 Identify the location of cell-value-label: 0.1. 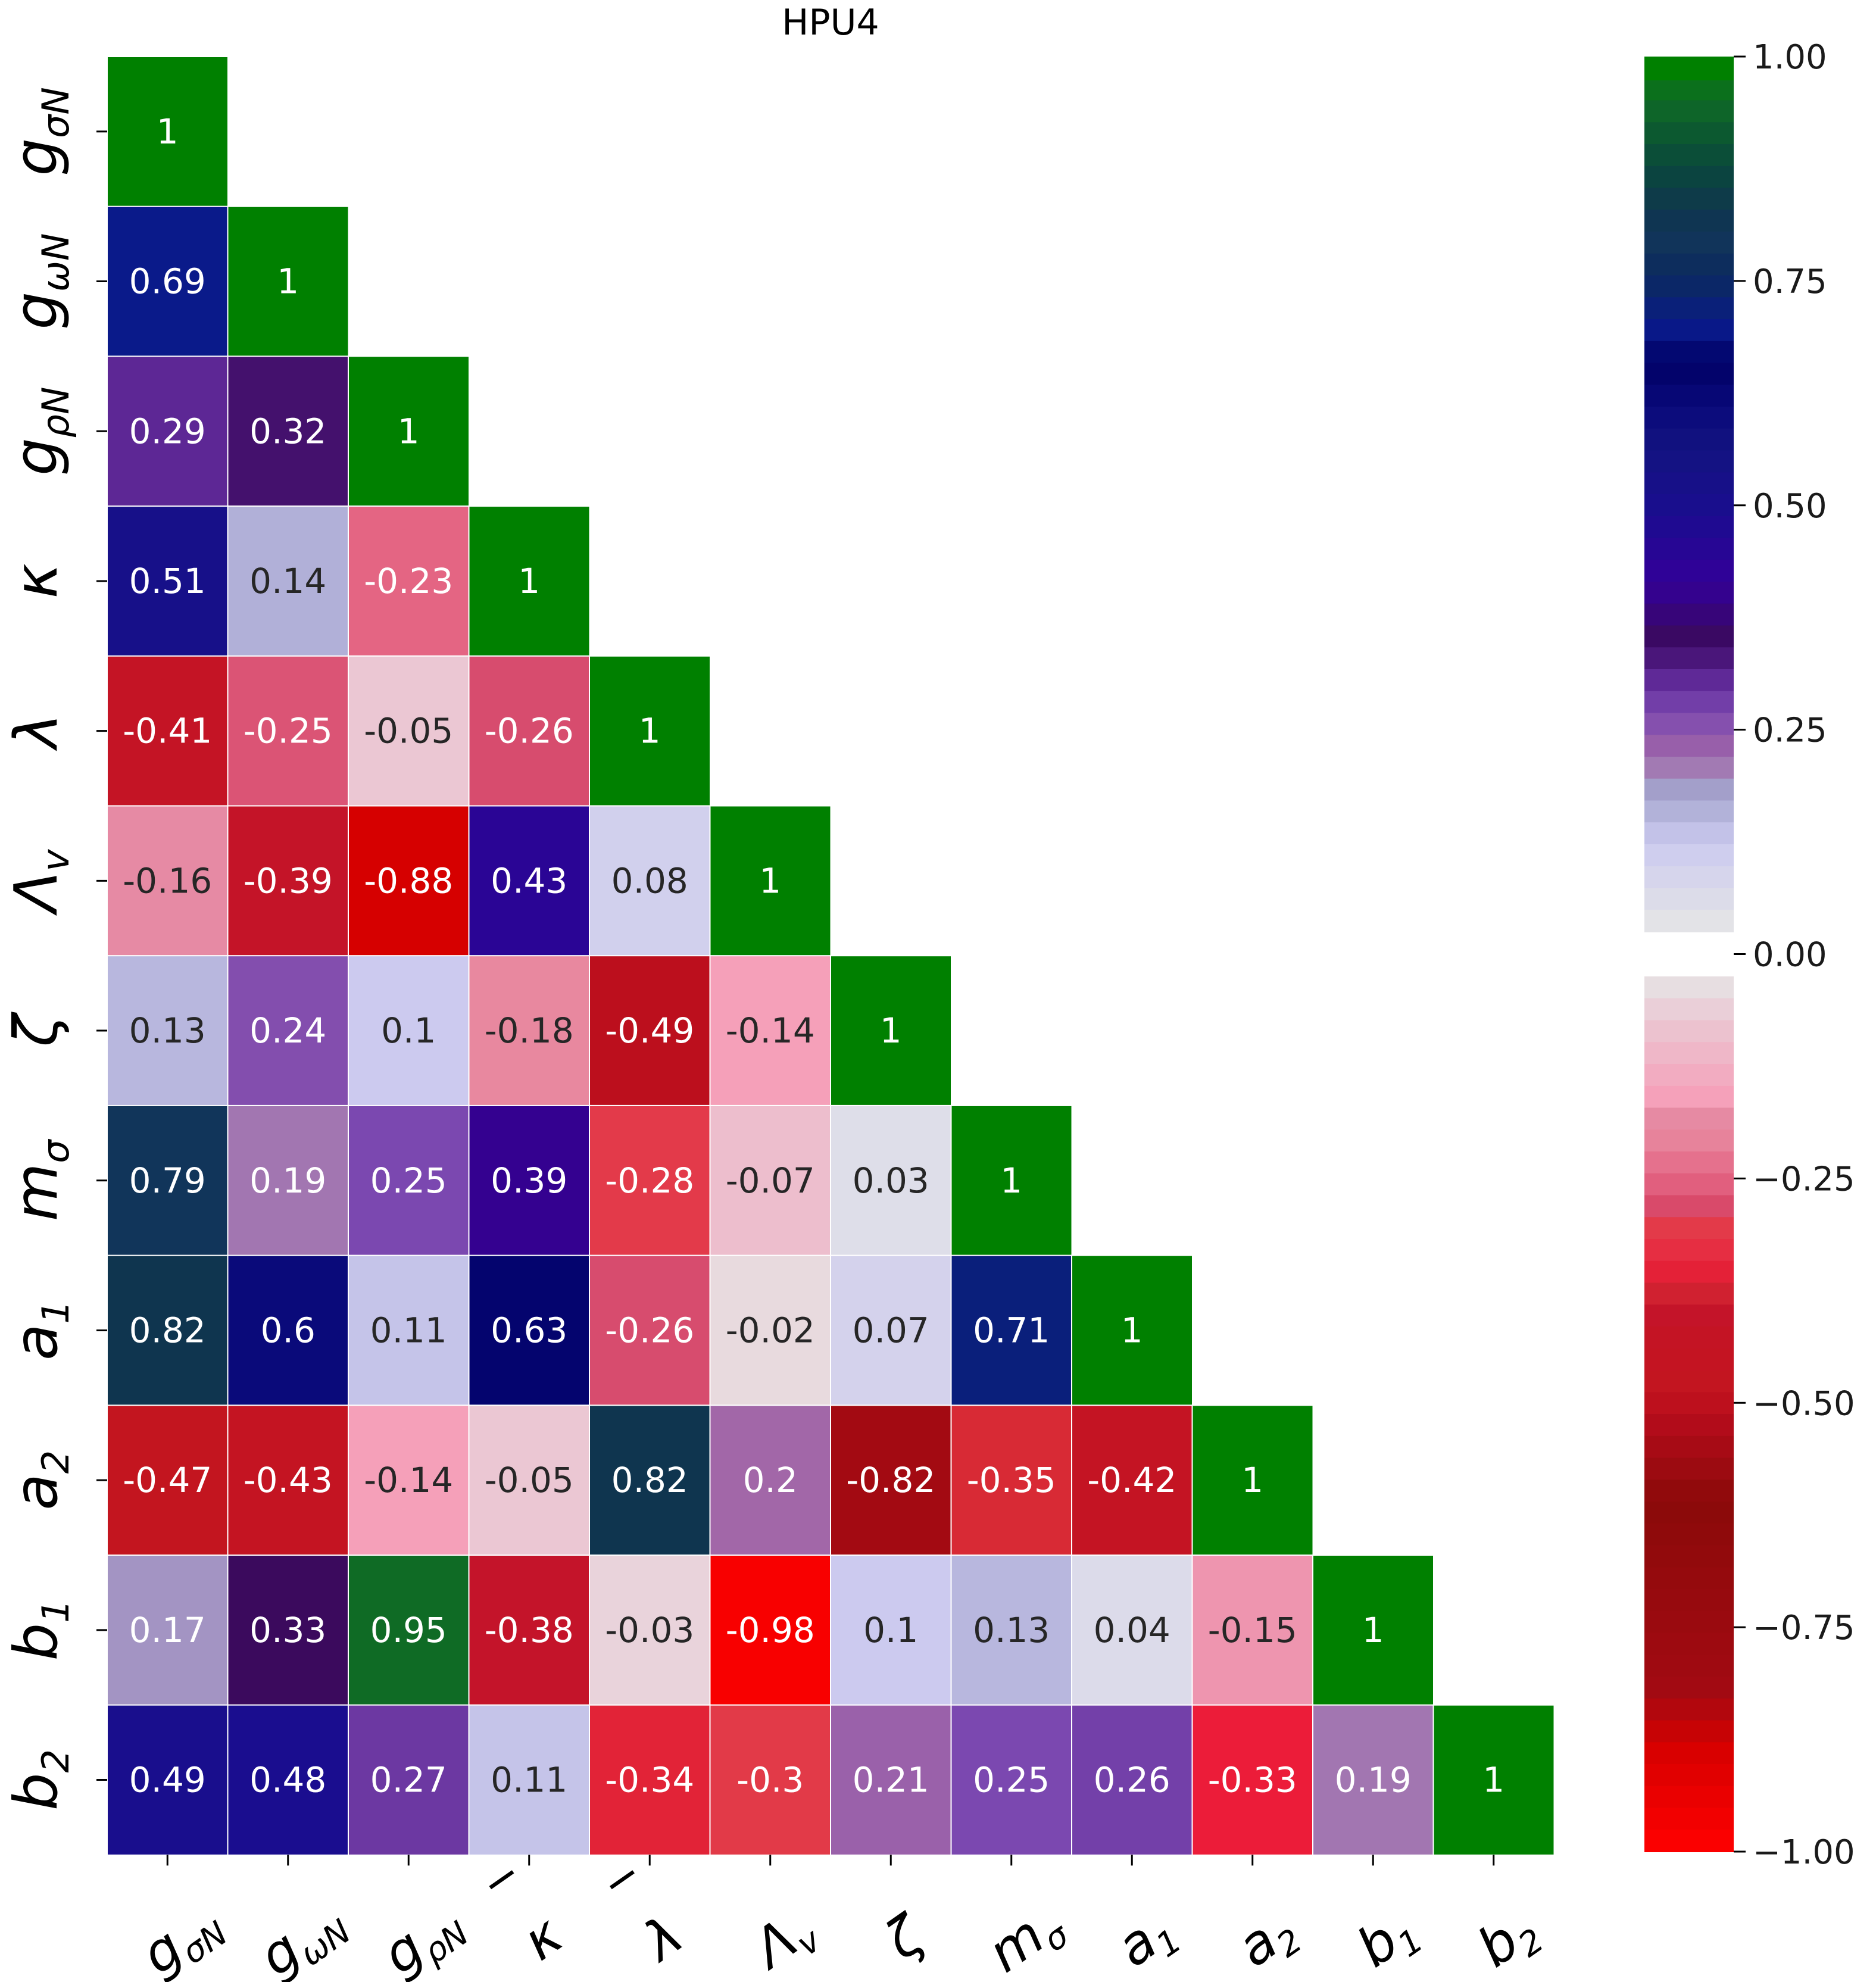
(890, 1630).